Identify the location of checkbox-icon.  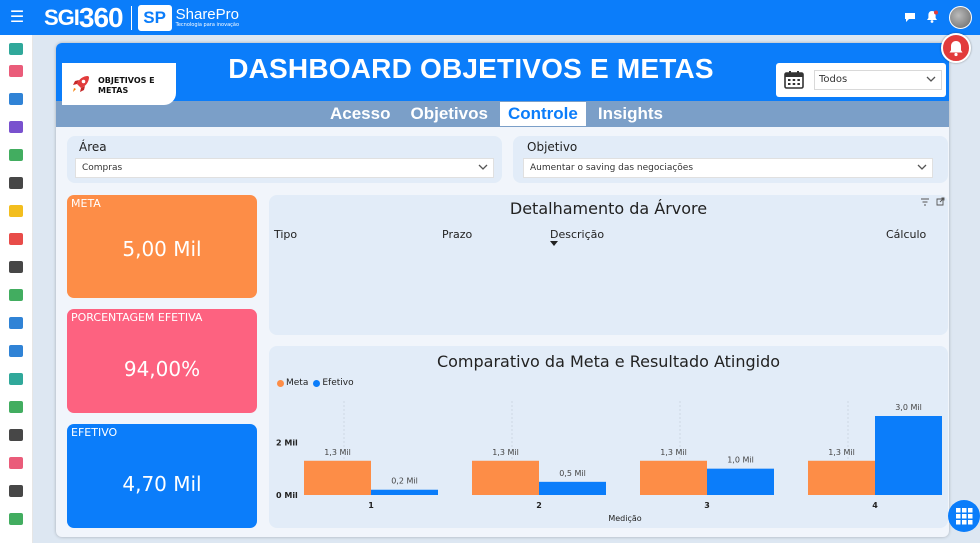
(16, 127).